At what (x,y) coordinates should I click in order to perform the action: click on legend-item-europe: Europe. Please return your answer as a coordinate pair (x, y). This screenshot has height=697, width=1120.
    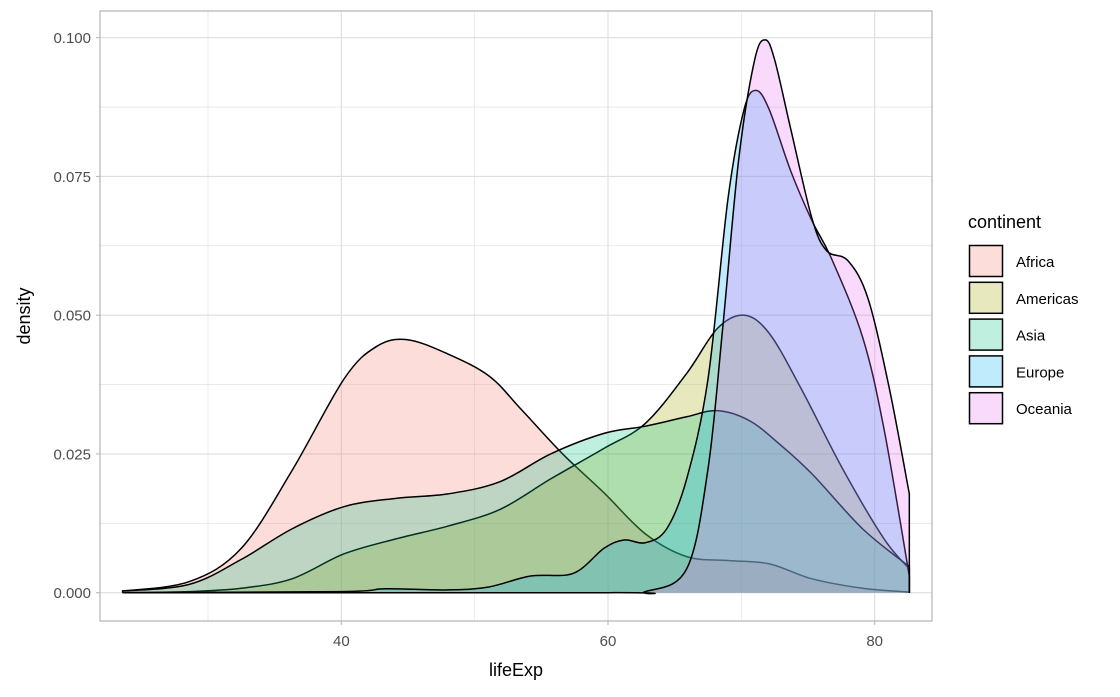
    Looking at the image, I should click on (1016, 371).